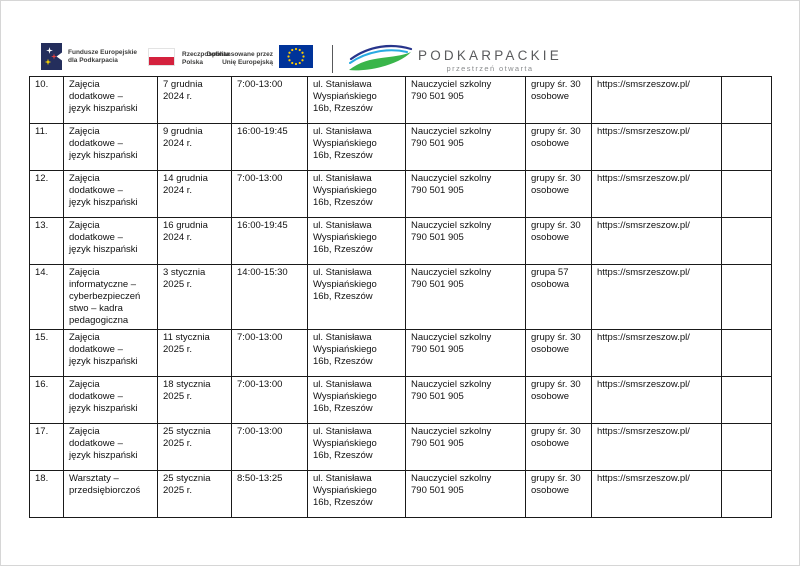 The image size is (800, 566). I want to click on rzeczpospolita-polska-label: Rzeczpospolita Polska, so click(205, 59).